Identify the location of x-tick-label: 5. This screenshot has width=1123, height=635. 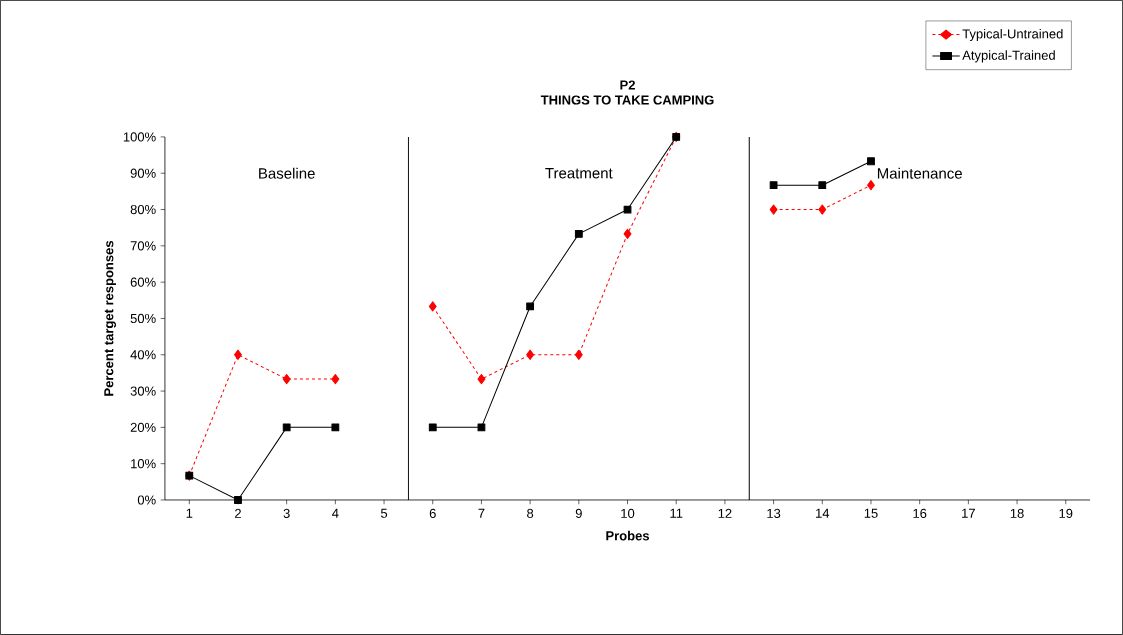
(384, 513).